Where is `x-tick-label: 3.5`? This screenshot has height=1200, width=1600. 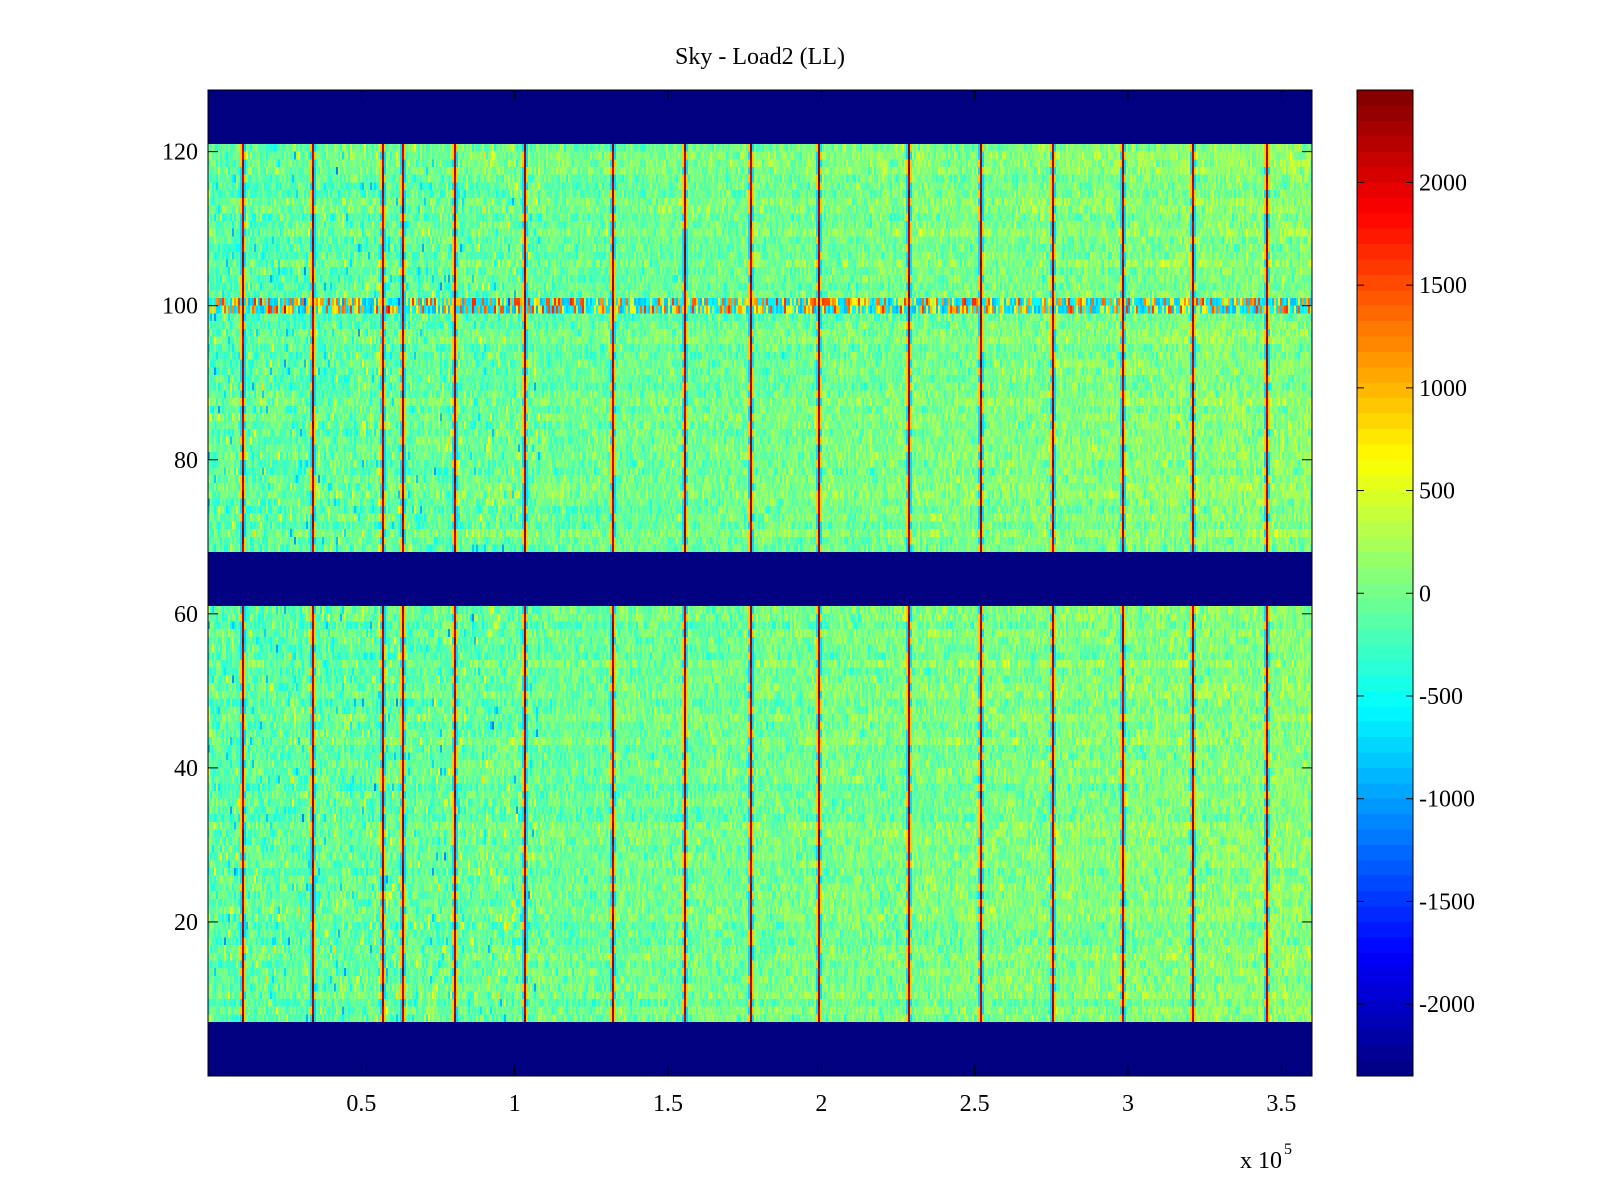
x-tick-label: 3.5 is located at coordinates (1281, 1104).